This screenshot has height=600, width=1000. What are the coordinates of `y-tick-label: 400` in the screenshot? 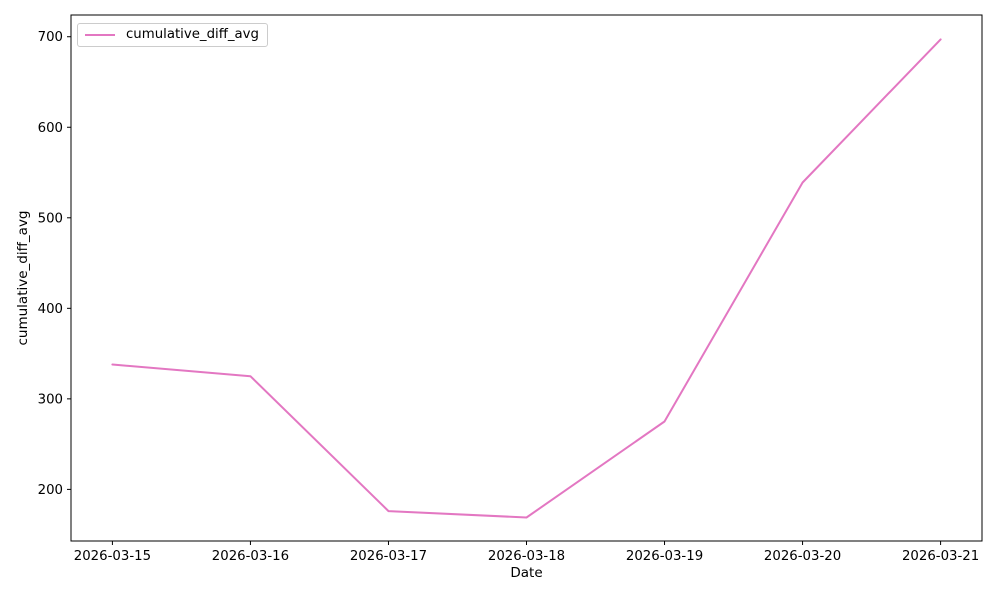 It's located at (50, 309).